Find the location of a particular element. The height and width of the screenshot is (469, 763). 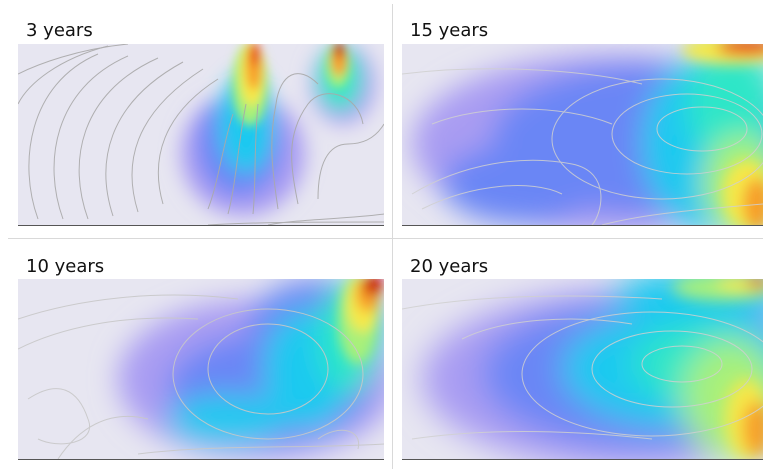

panel-label: 20 years is located at coordinates (449, 266).